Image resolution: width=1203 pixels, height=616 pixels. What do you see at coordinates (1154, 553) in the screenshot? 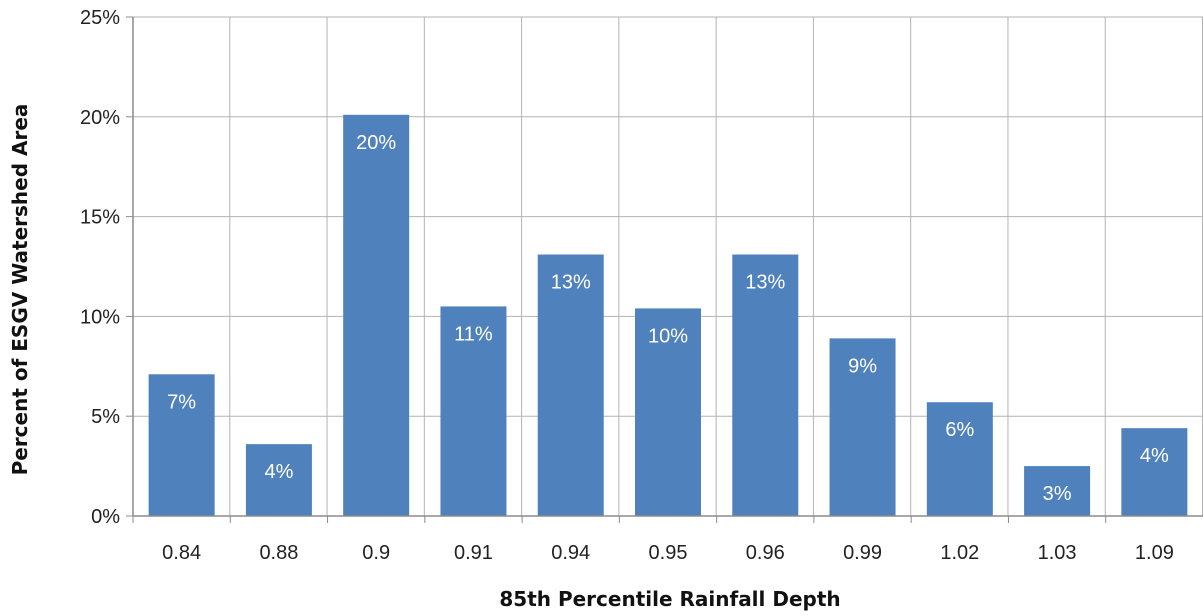
I see `x-tick-label: 1.09` at bounding box center [1154, 553].